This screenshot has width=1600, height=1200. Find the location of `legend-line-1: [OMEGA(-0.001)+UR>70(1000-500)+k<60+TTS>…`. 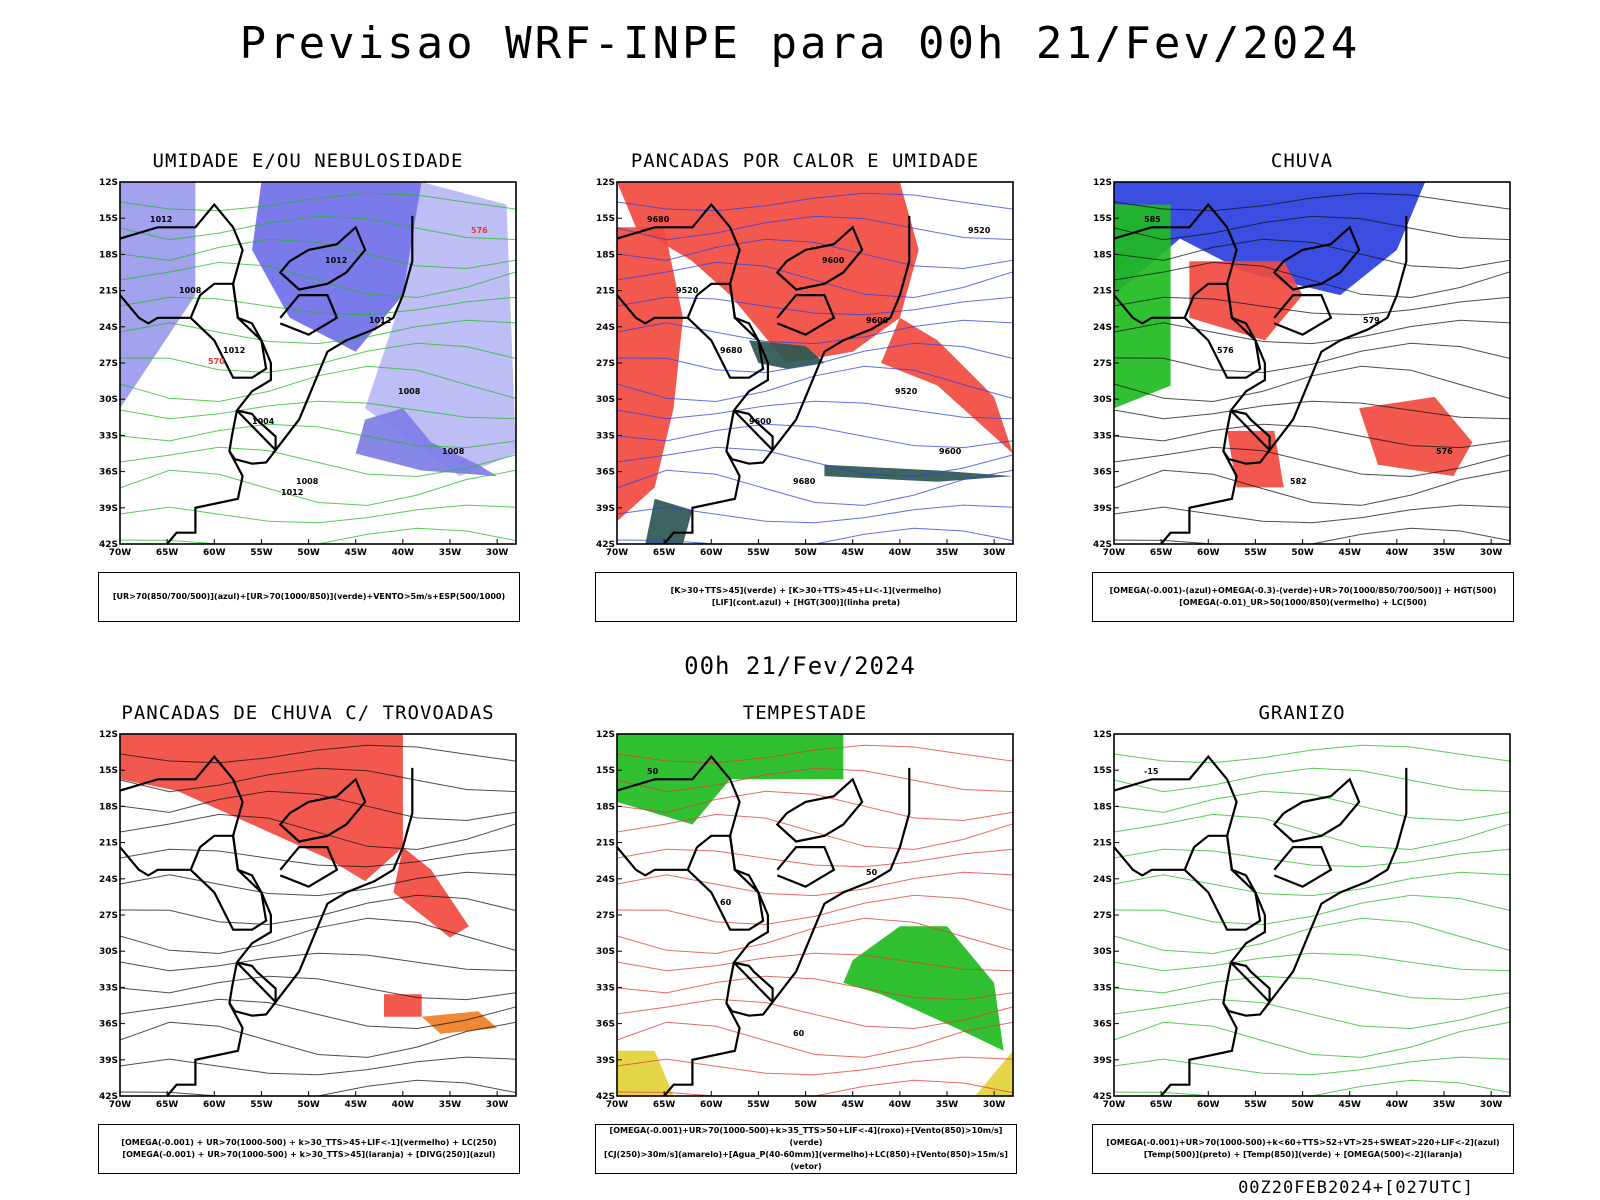

legend-line-1: [OMEGA(-0.001)+UR>70(1000-500)+k<60+TTS>… is located at coordinates (1303, 1142).